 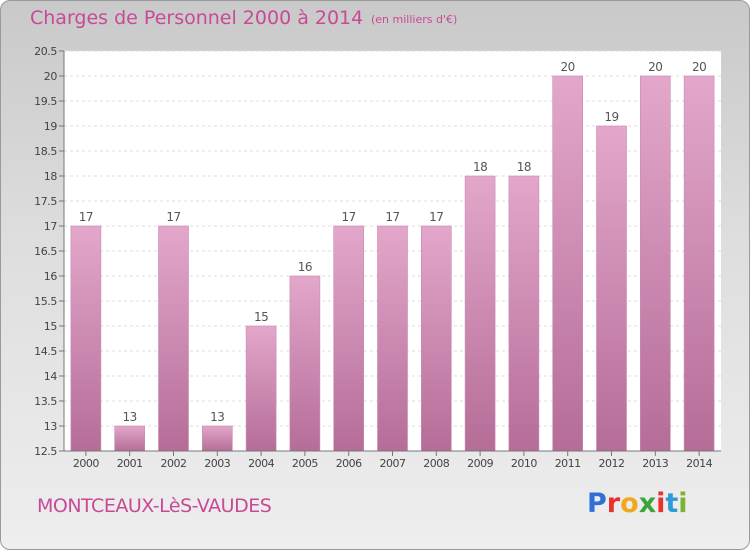 What do you see at coordinates (611, 288) in the screenshot?
I see `bar-2012` at bounding box center [611, 288].